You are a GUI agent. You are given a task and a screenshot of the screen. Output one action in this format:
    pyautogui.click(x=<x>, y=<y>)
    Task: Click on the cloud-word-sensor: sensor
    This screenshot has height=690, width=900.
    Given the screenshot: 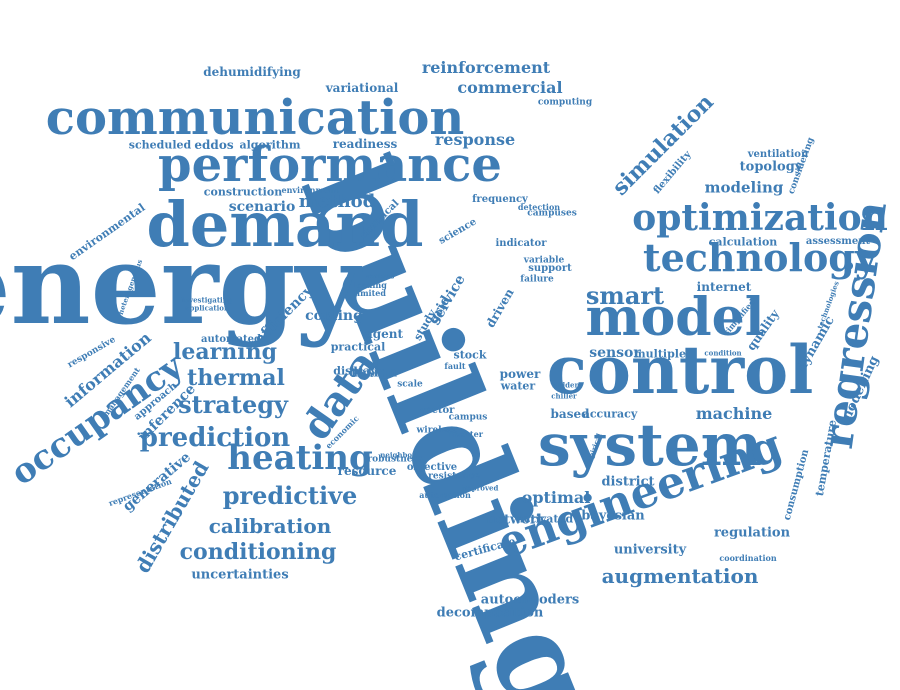 What is the action you would take?
    pyautogui.click(x=615, y=353)
    